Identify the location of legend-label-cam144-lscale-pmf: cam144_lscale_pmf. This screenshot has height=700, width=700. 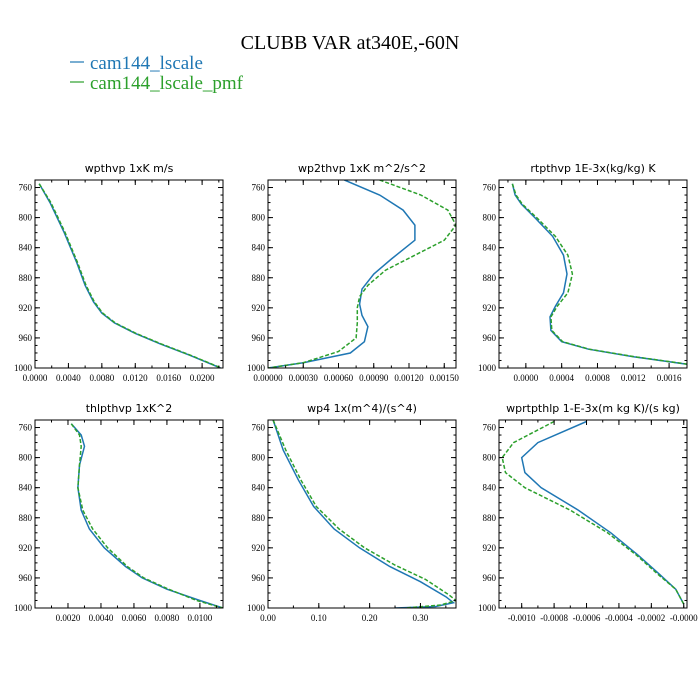
(167, 83).